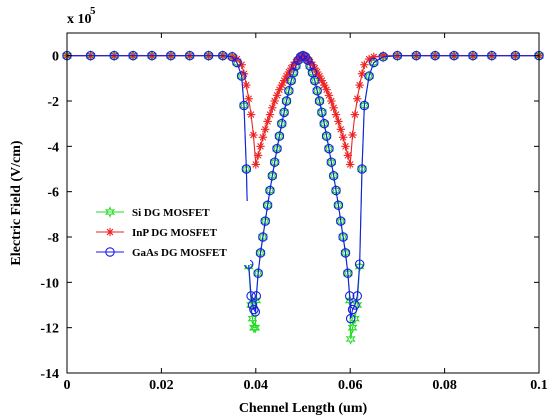 This screenshot has height=418, width=559. I want to click on legend-item: InP DG MOSFET, so click(157, 233).